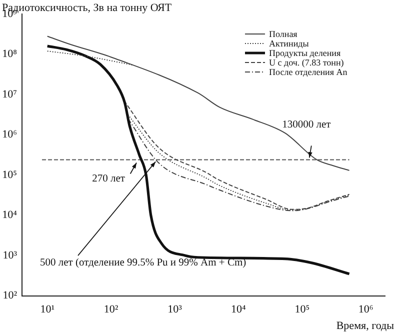  I want to click on x-tick-label: 10³, so click(175, 309).